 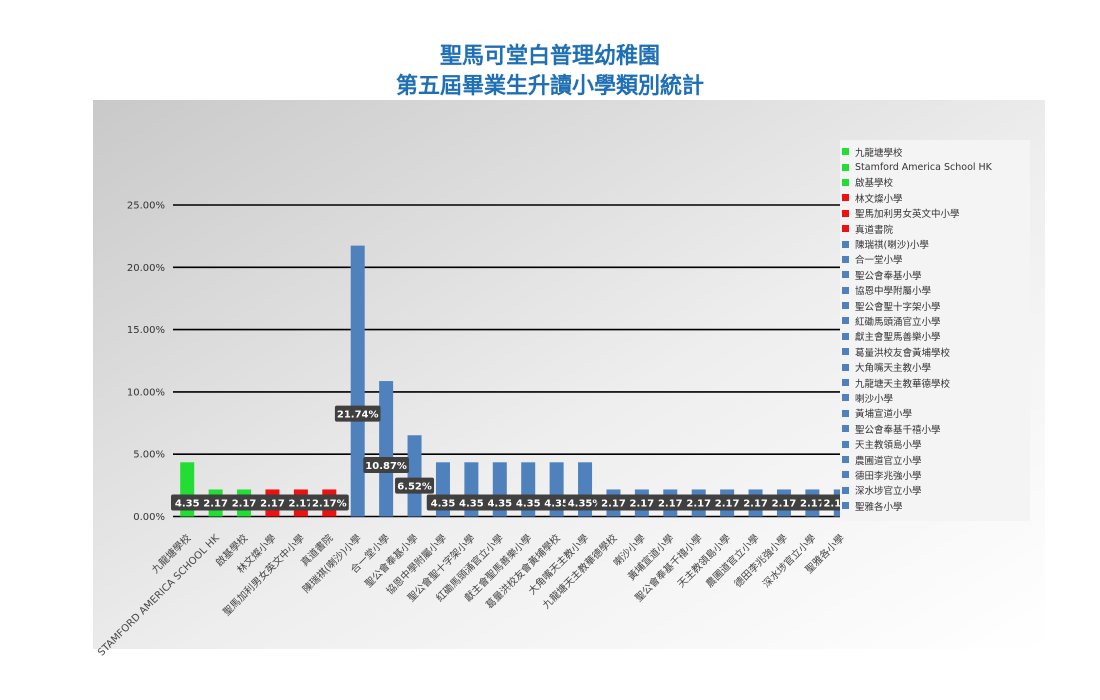 What do you see at coordinates (935, 459) in the screenshot?
I see `legend-item-20: 農圃道官立小學` at bounding box center [935, 459].